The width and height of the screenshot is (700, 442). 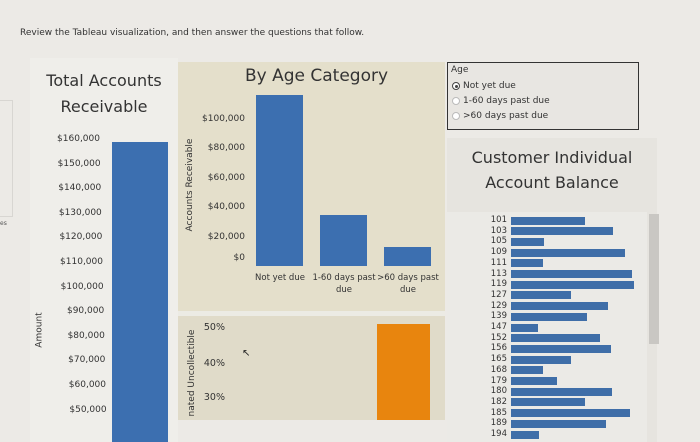 What do you see at coordinates (506, 100) in the screenshot?
I see `legend-label: 1-60 days past due` at bounding box center [506, 100].